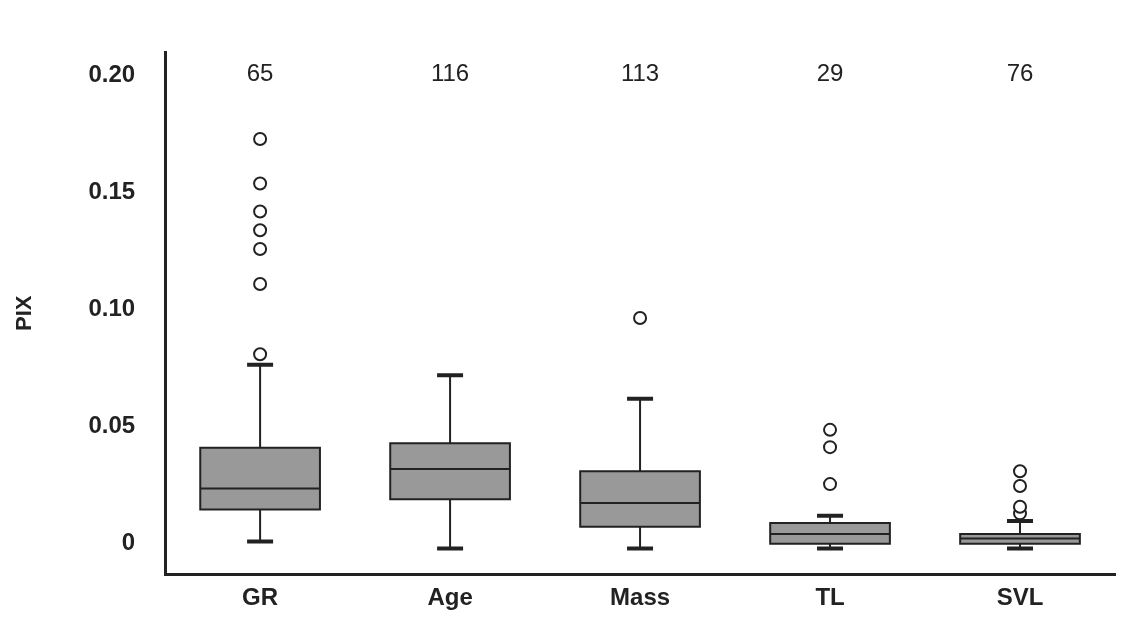  Describe the element at coordinates (450, 597) in the screenshot. I see `x-tick-label: Age` at that location.